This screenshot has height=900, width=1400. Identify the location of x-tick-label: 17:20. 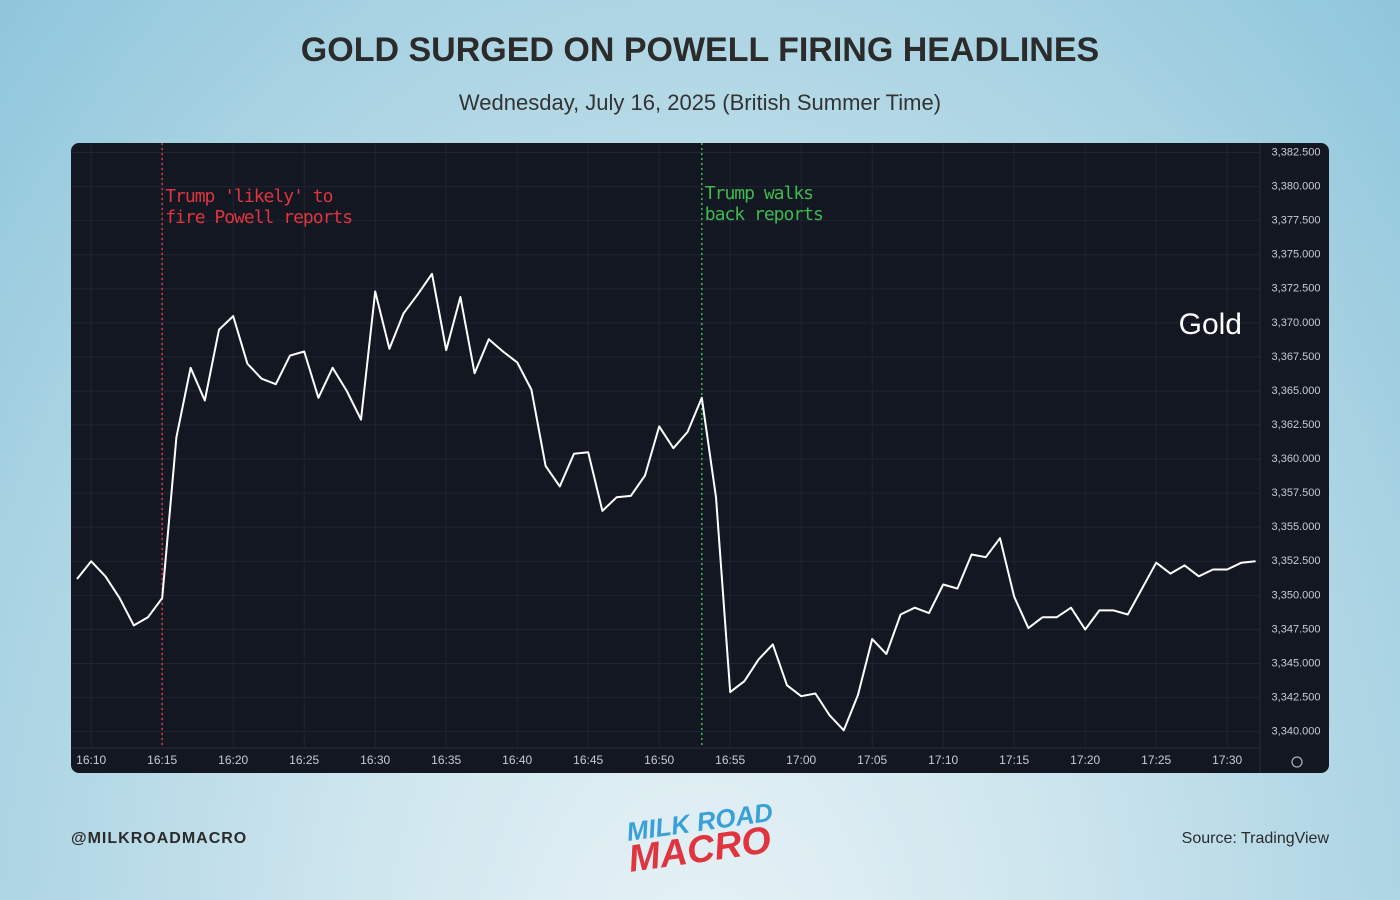
(1085, 760).